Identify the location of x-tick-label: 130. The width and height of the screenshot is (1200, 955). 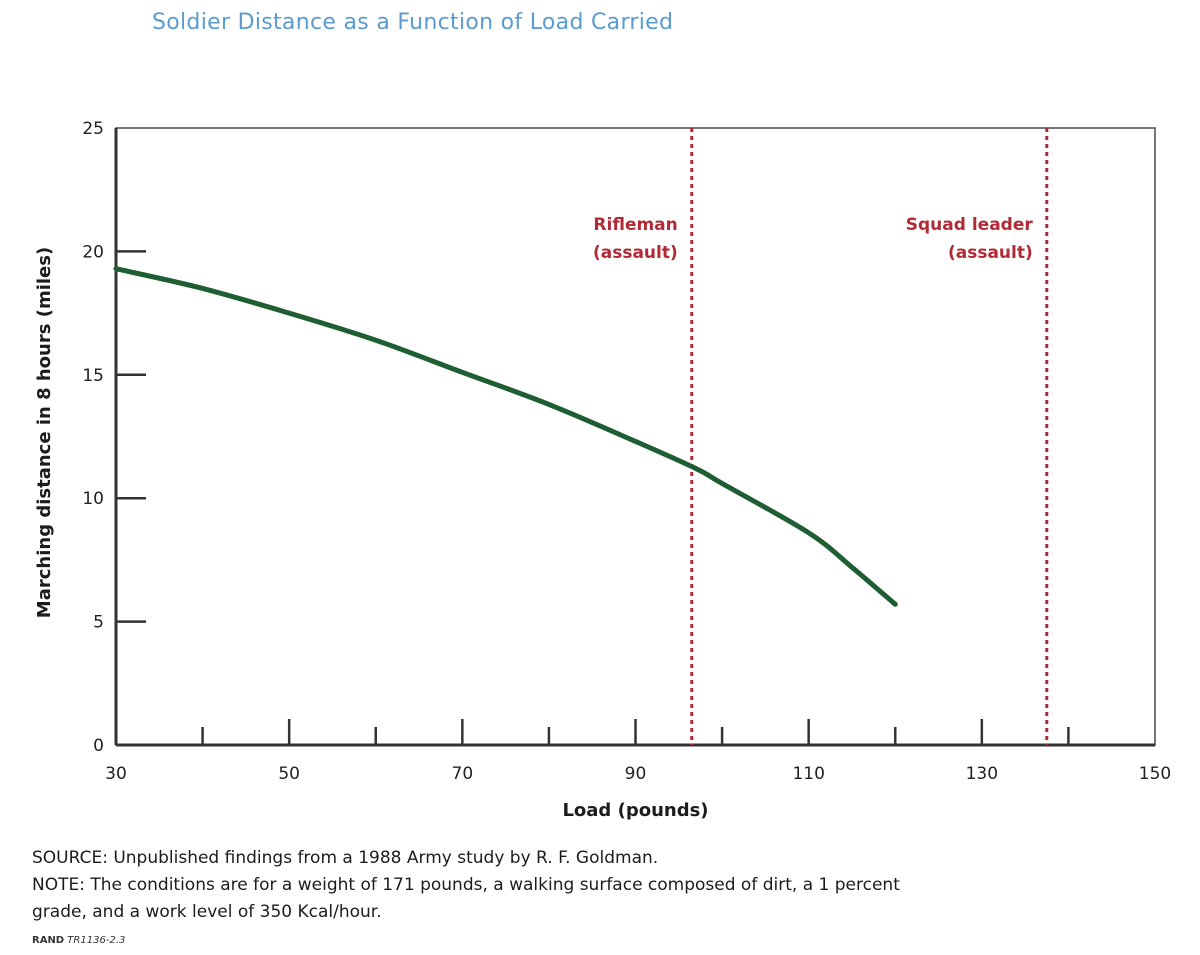
(982, 774).